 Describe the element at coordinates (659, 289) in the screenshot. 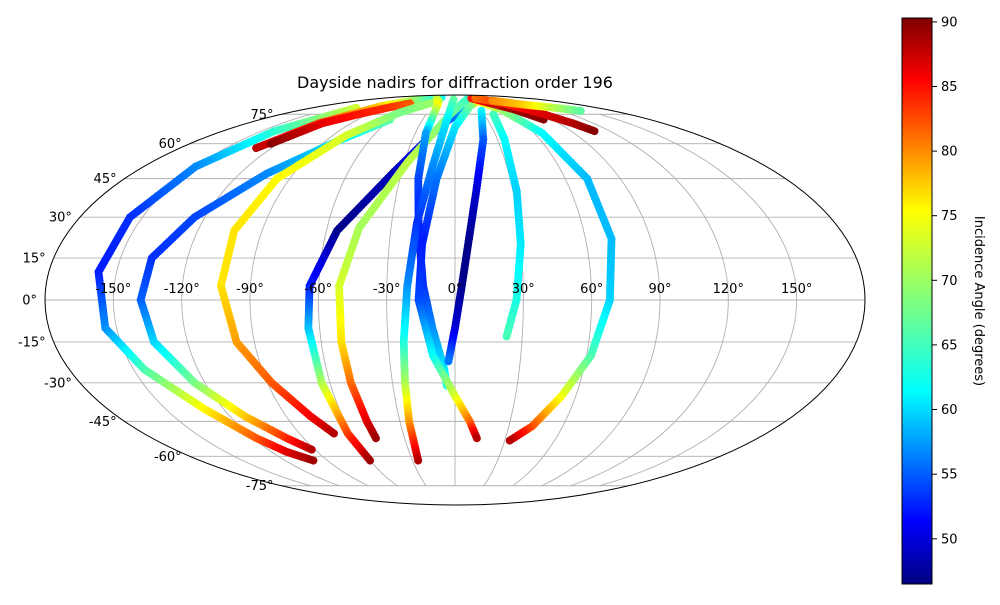

I see `lon-tick-label: 90°` at that location.